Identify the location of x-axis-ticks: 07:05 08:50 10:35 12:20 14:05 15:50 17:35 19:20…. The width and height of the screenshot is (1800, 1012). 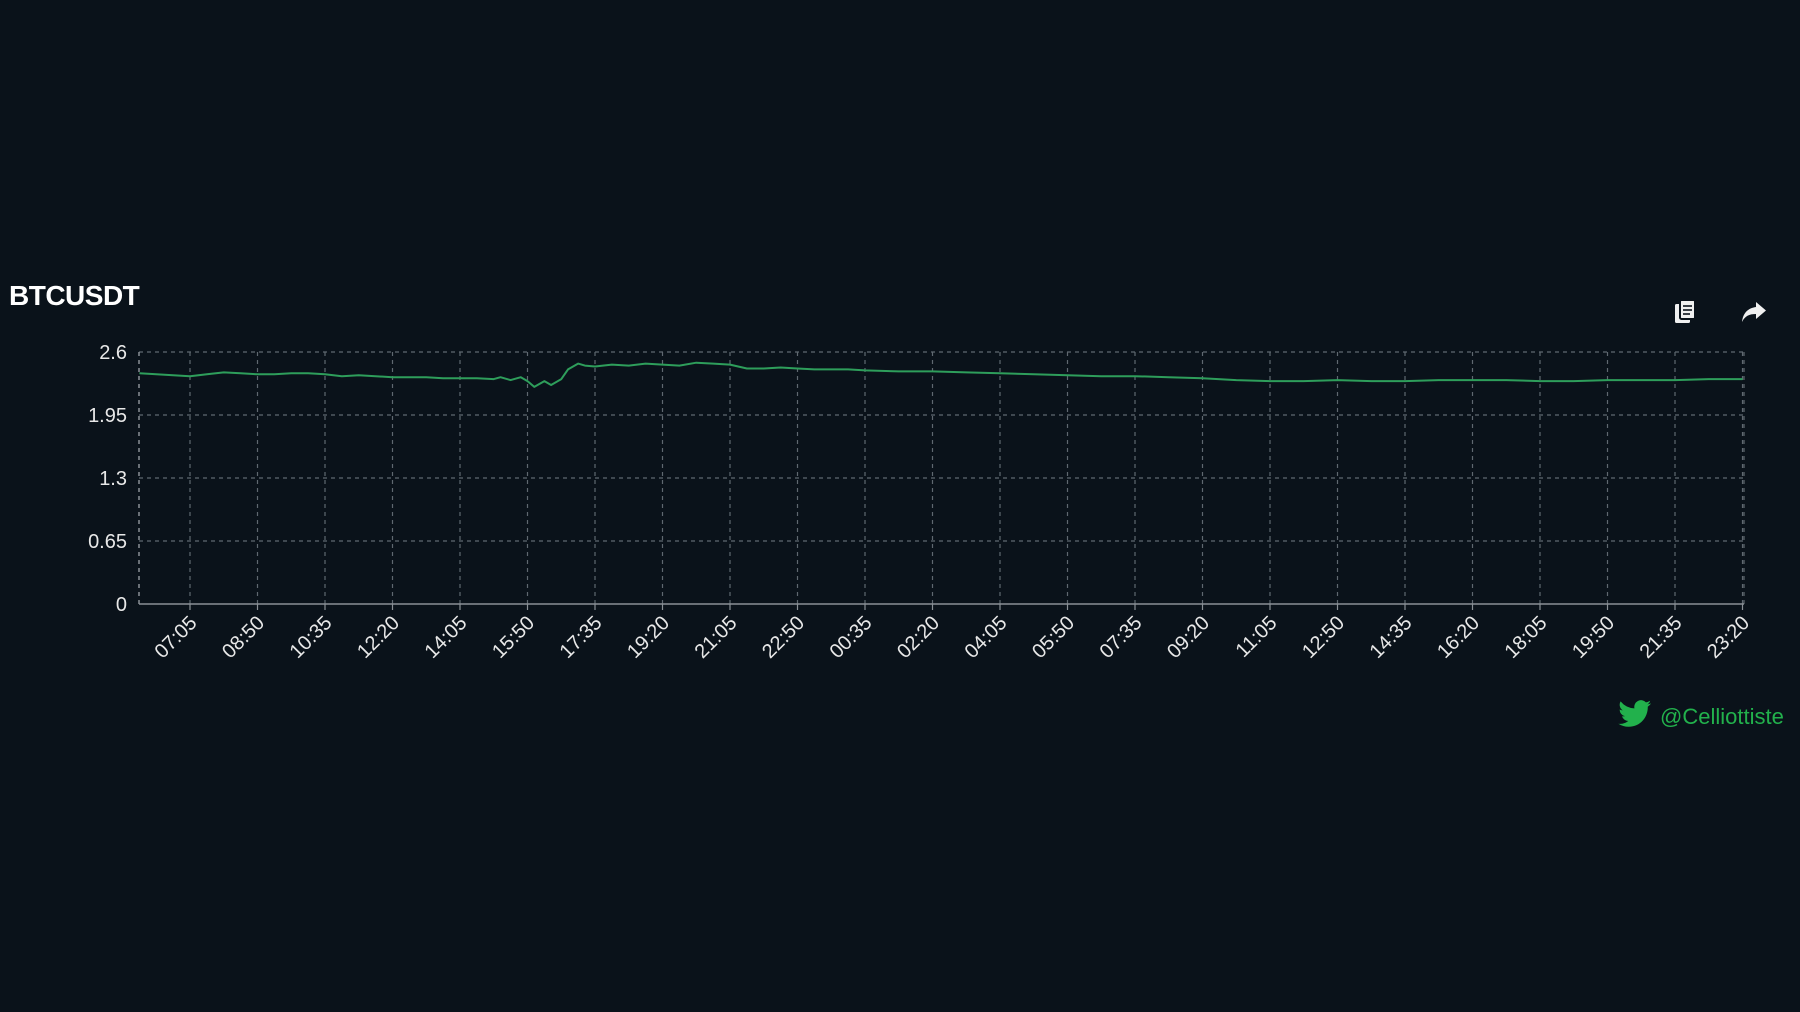
(952, 637).